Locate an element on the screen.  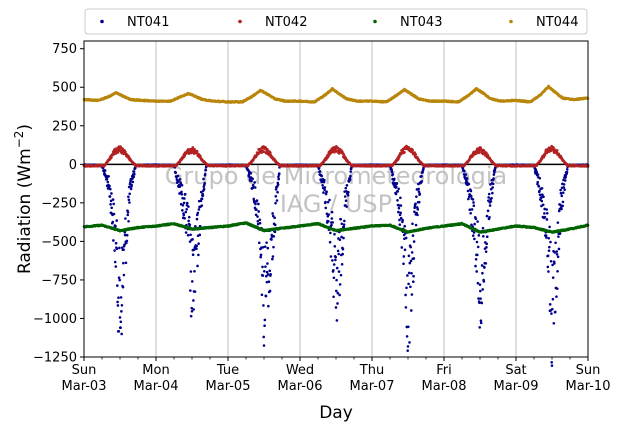
series-NT043 is located at coordinates (336, 227).